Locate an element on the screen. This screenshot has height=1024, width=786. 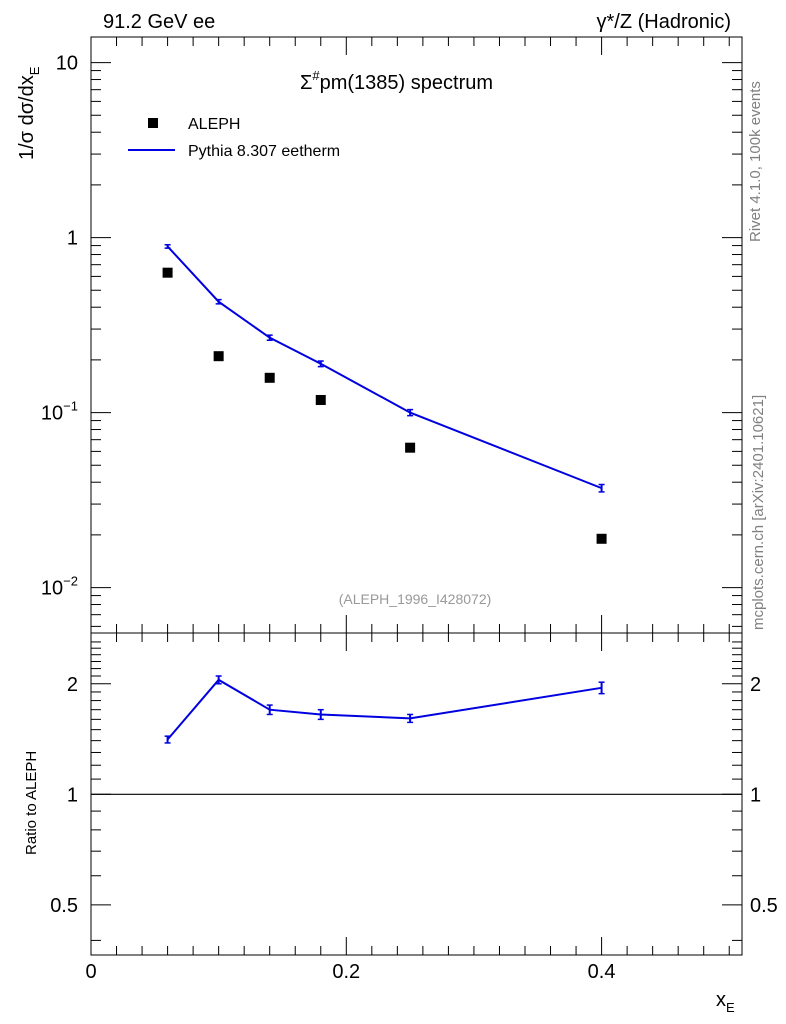
ratio-y-tick-label: 0.5 is located at coordinates (64, 906).